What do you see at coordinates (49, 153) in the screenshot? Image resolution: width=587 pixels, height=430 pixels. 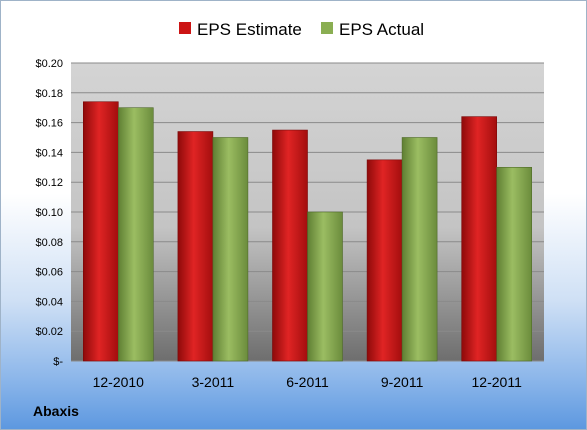 I see `y-tick-label: $0.14` at bounding box center [49, 153].